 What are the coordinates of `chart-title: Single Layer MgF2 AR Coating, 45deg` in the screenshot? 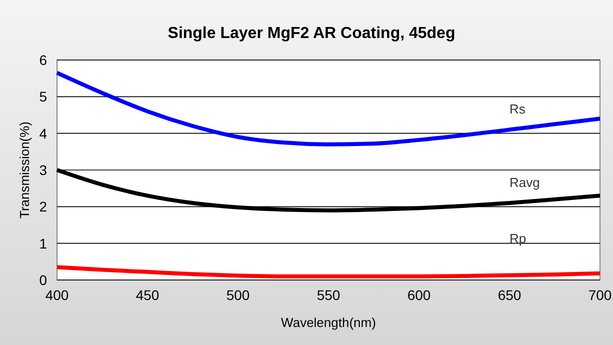 It's located at (312, 33).